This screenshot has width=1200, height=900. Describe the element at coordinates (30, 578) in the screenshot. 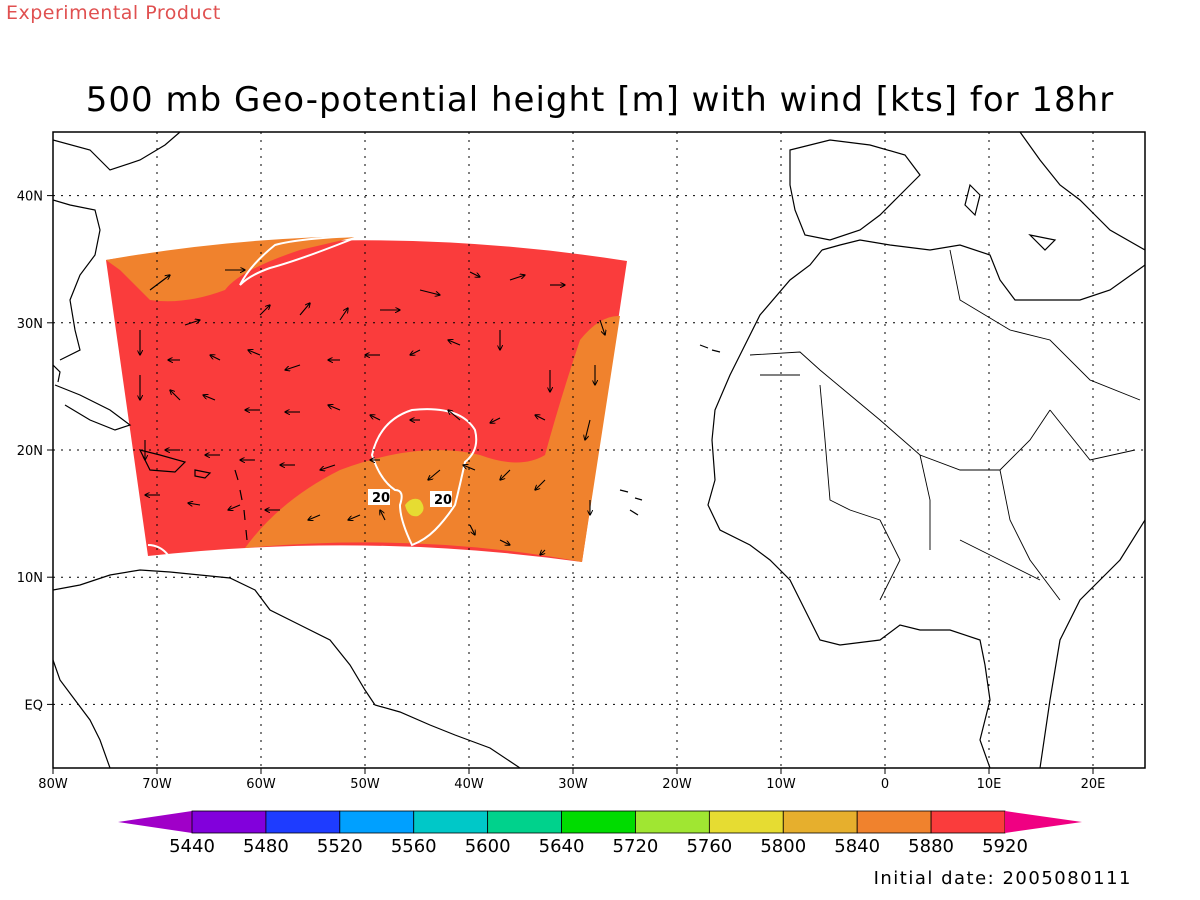

I see `lat-tick-label: 10N` at that location.